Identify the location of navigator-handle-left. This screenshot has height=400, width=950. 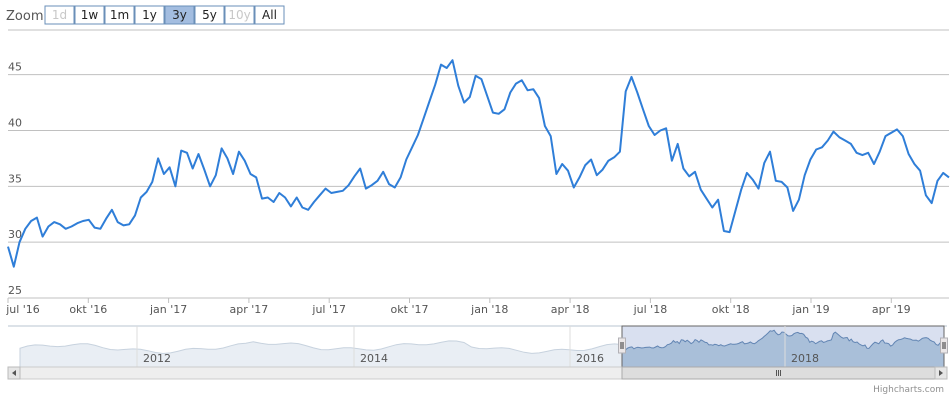
(622, 345).